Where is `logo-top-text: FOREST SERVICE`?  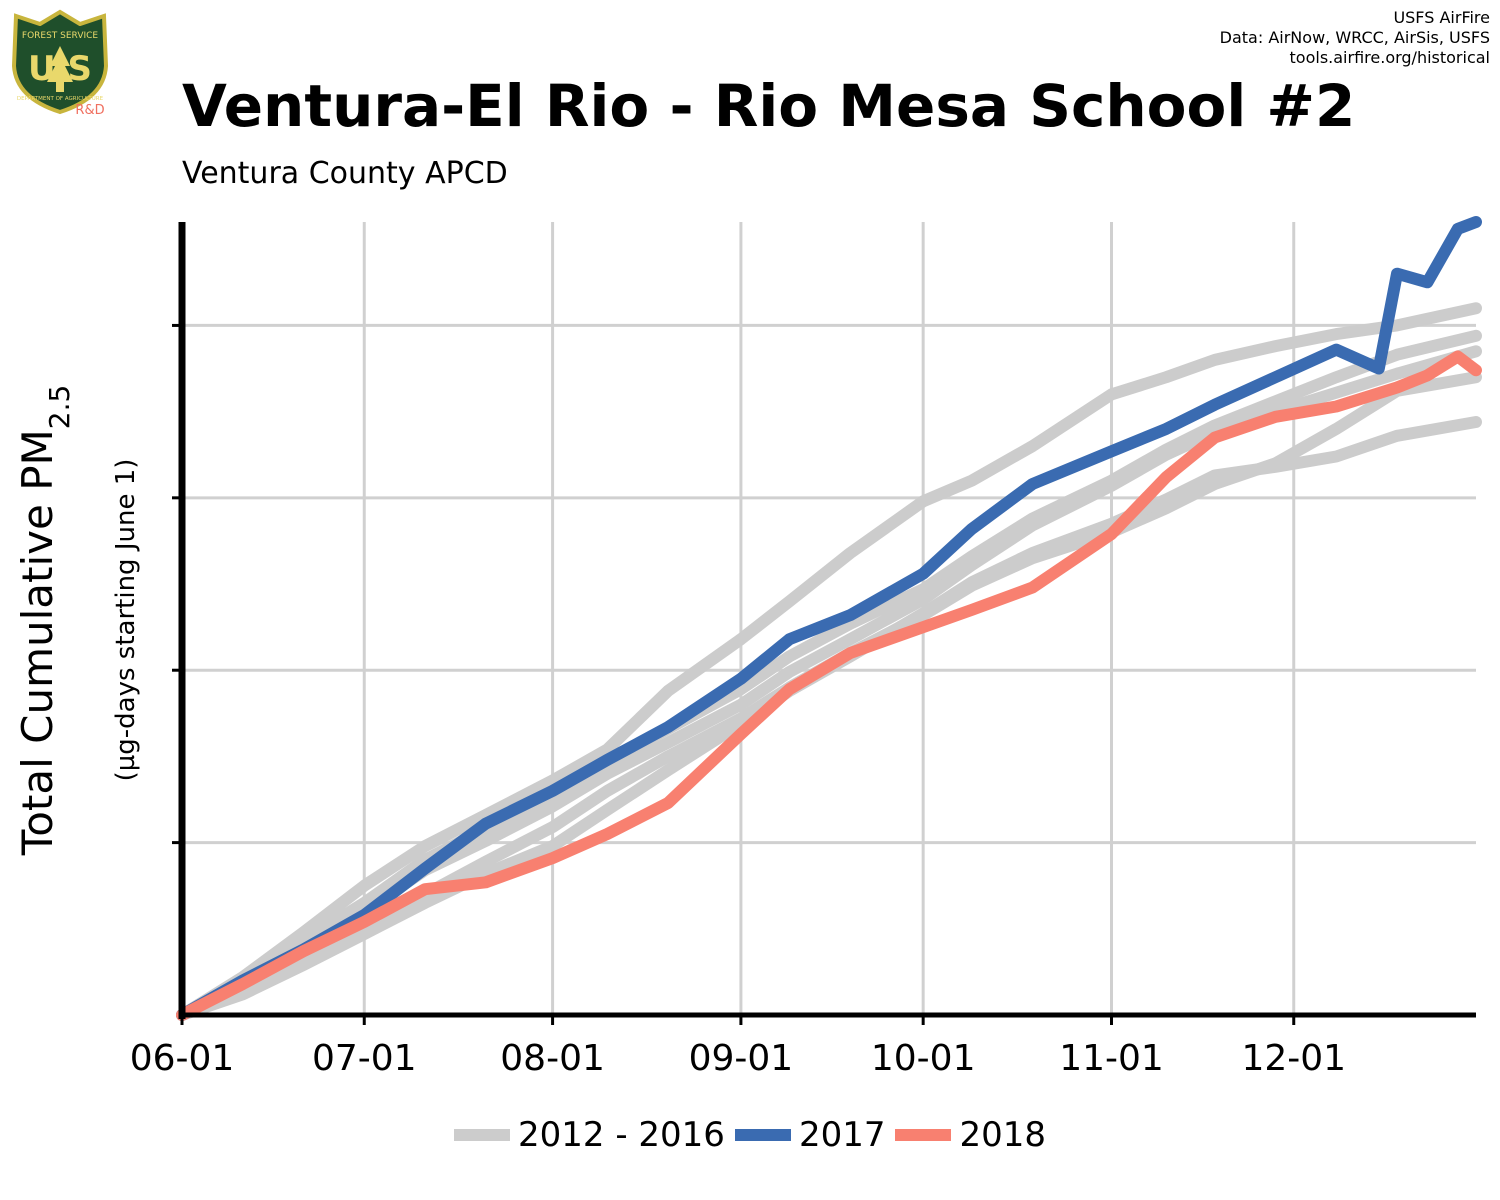
logo-top-text: FOREST SERVICE is located at coordinates (60, 36).